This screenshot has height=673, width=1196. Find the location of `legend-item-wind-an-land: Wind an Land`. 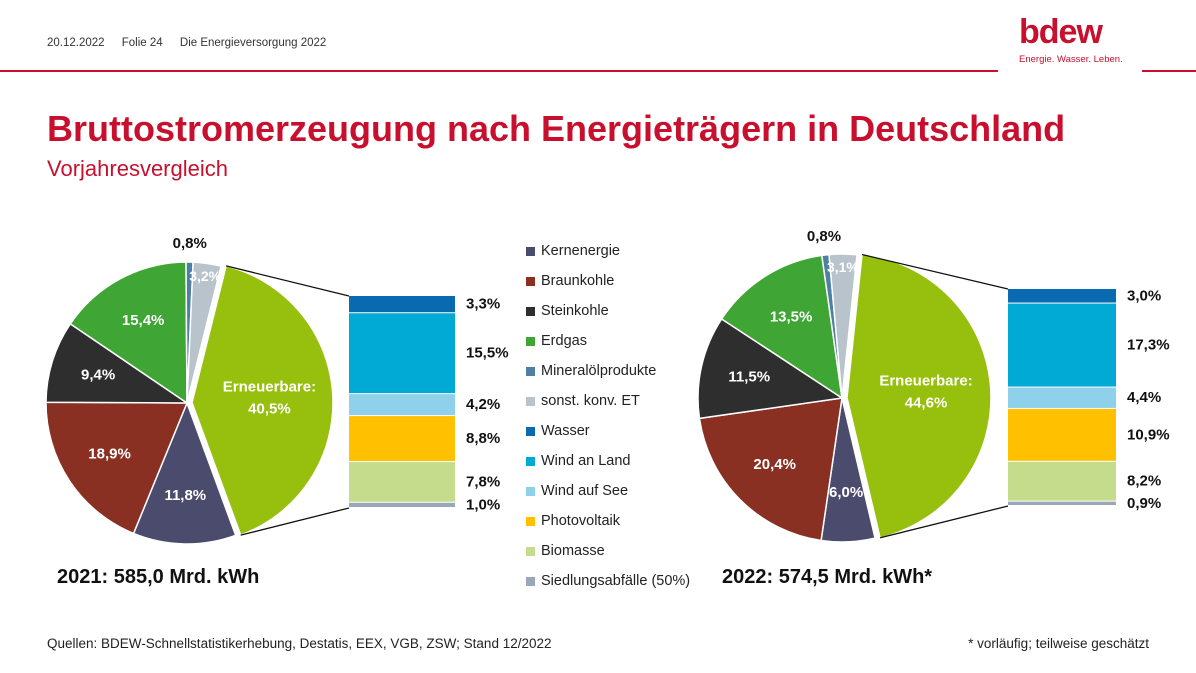

legend-item-wind-an-land: Wind an Land is located at coordinates (608, 461).